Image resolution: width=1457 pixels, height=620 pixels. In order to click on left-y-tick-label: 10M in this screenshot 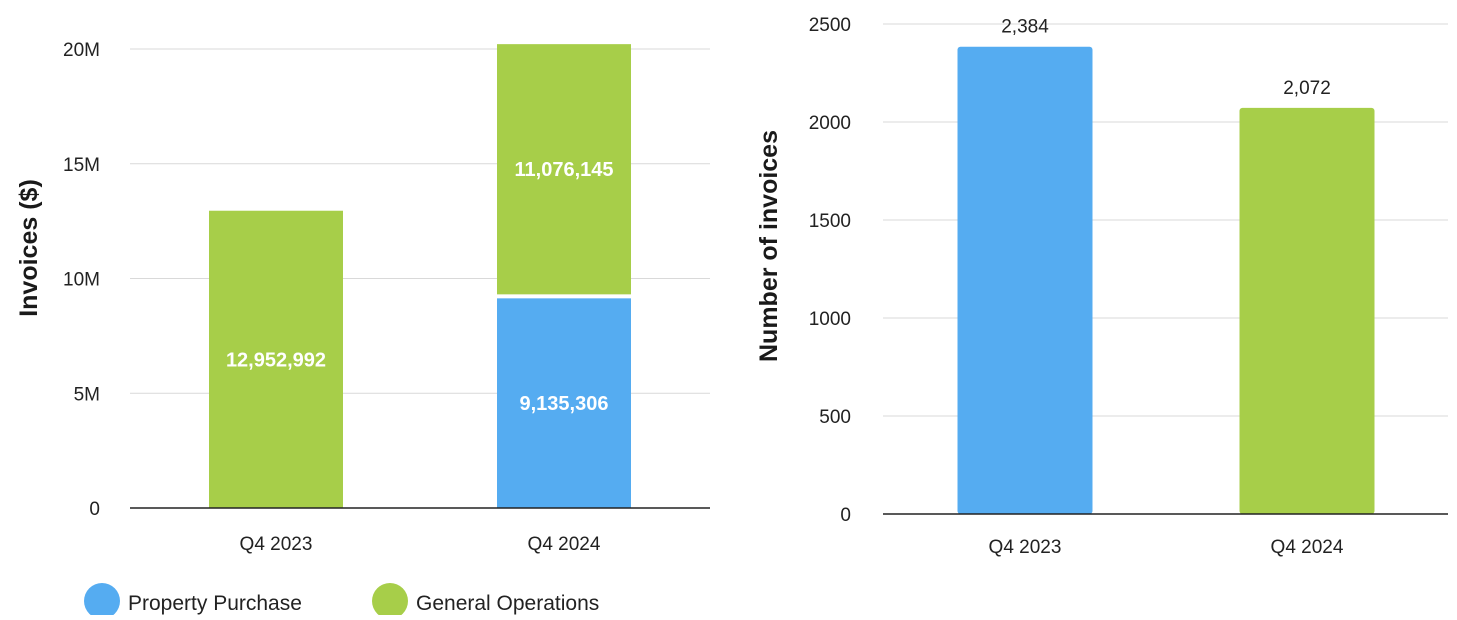, I will do `click(81, 280)`.